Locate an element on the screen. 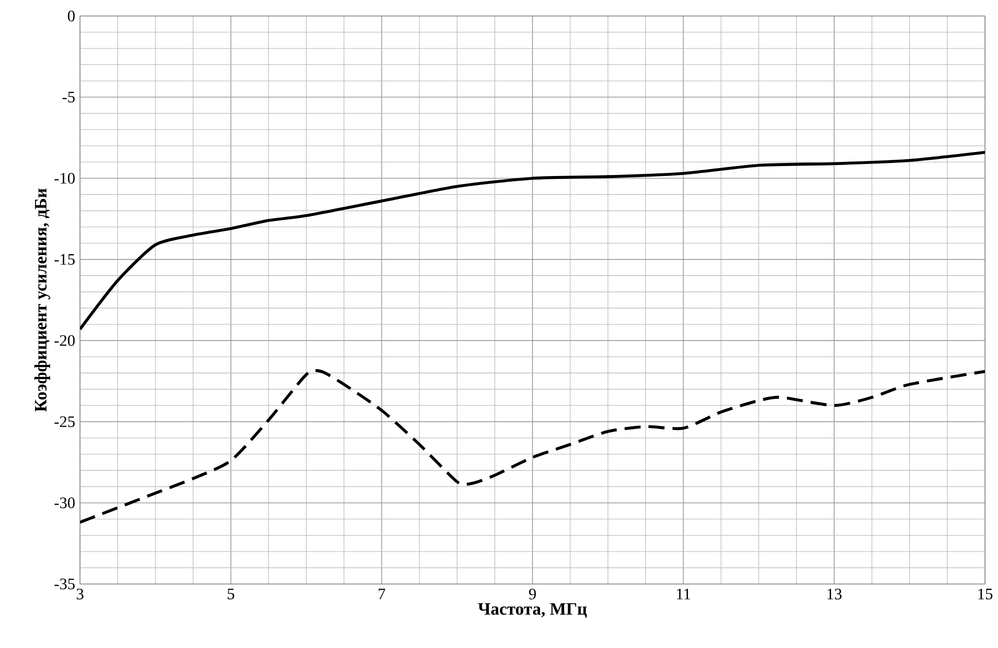 This screenshot has width=998, height=648. x-tick-label: 9 is located at coordinates (532, 594).